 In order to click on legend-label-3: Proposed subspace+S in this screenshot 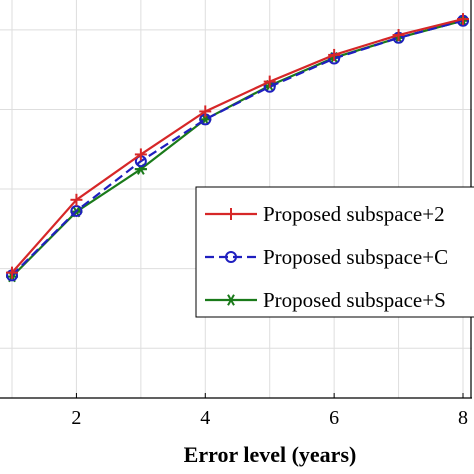, I will do `click(354, 300)`.